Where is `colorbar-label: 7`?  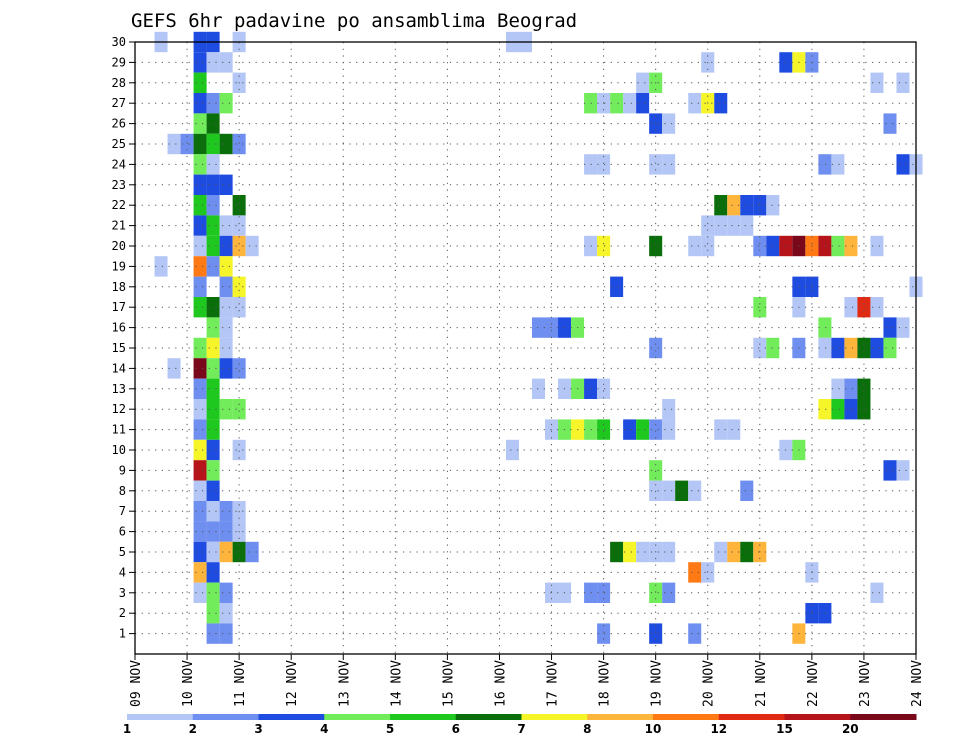
colorbar-label: 7 is located at coordinates (521, 729).